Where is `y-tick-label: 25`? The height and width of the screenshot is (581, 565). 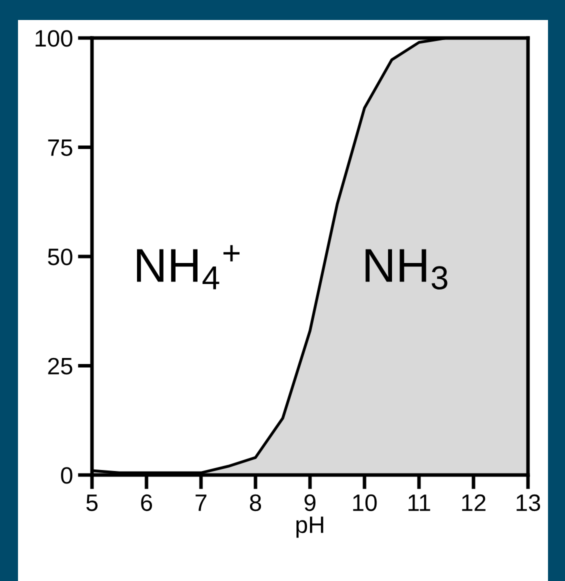
y-tick-label: 25 is located at coordinates (60, 366).